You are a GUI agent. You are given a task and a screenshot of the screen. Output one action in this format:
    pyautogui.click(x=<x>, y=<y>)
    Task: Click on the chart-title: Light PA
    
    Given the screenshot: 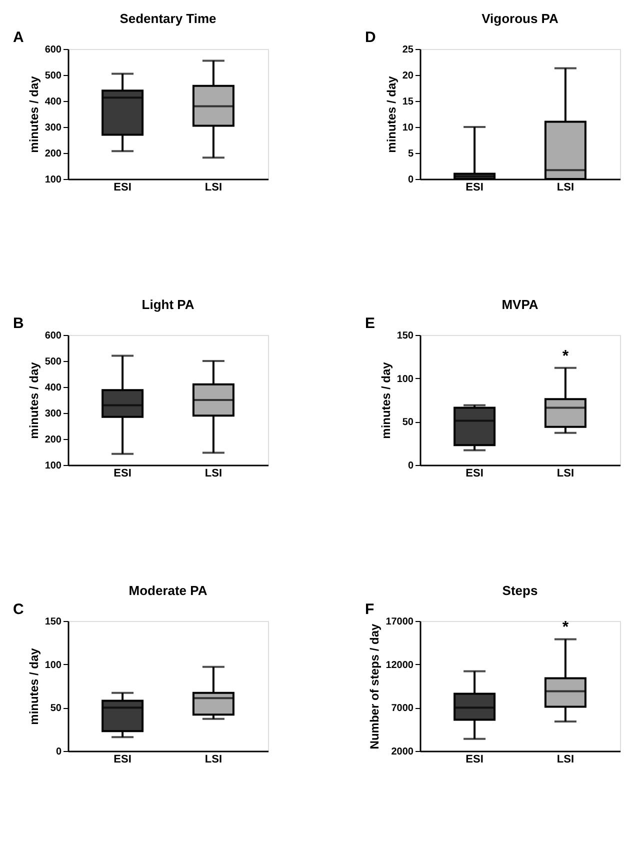 What is the action you would take?
    pyautogui.click(x=168, y=304)
    